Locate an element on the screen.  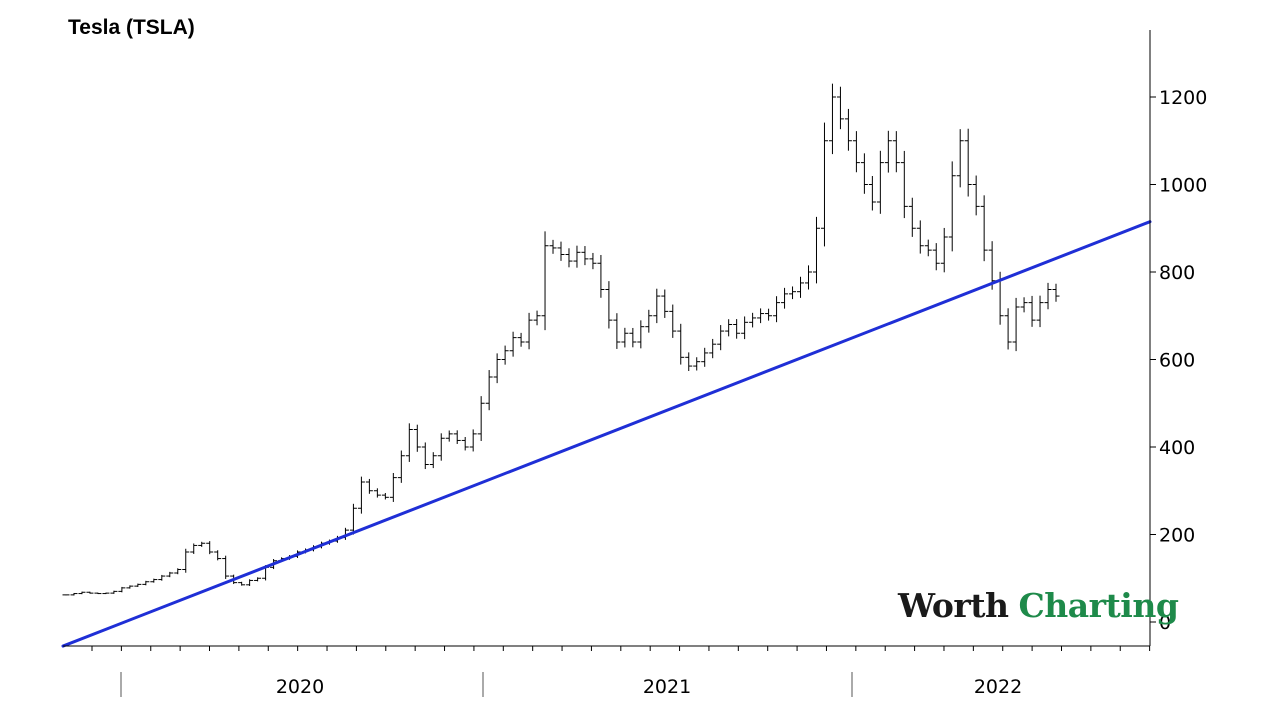
x-year-label: 2020 is located at coordinates (300, 687).